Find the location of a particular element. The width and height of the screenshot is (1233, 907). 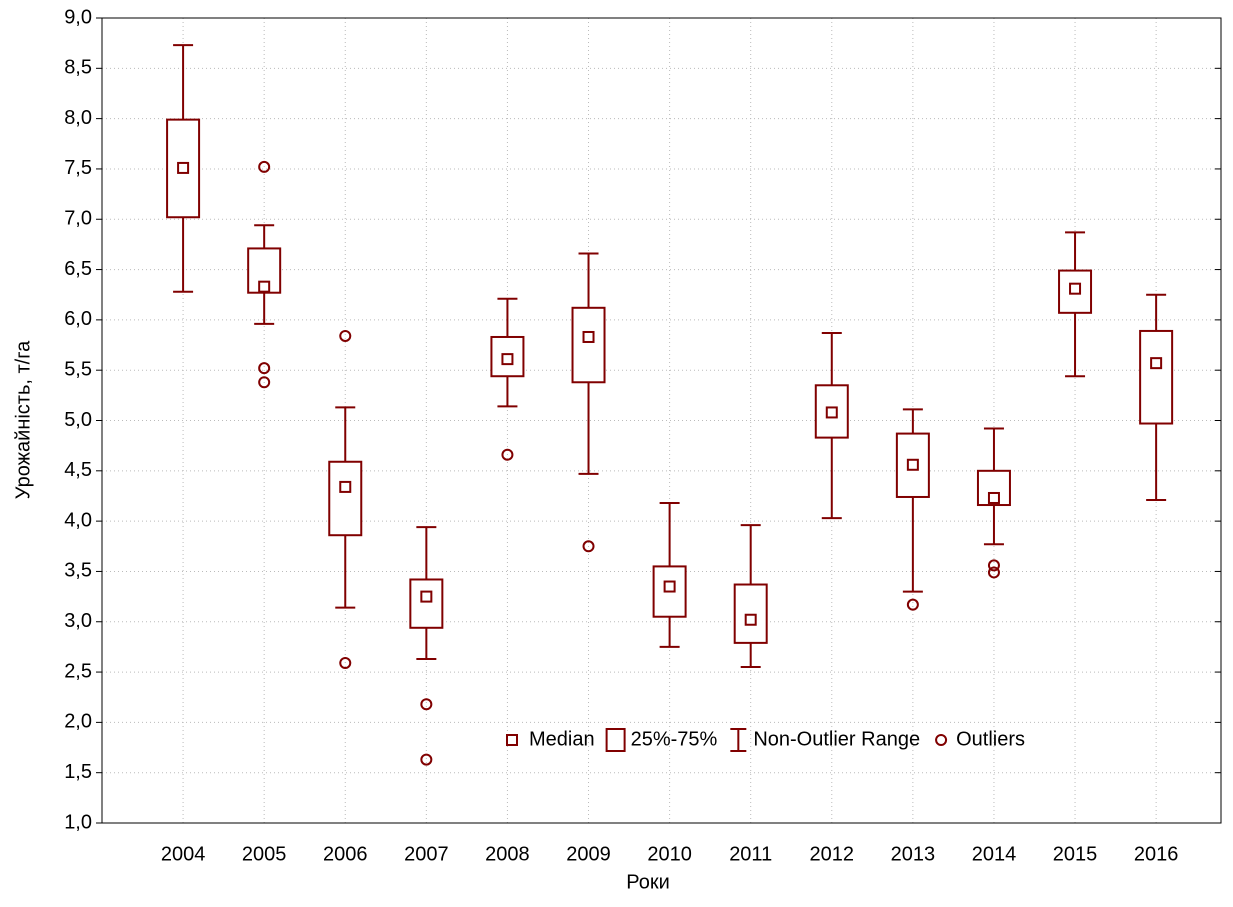

legend-box is located at coordinates (615, 740).